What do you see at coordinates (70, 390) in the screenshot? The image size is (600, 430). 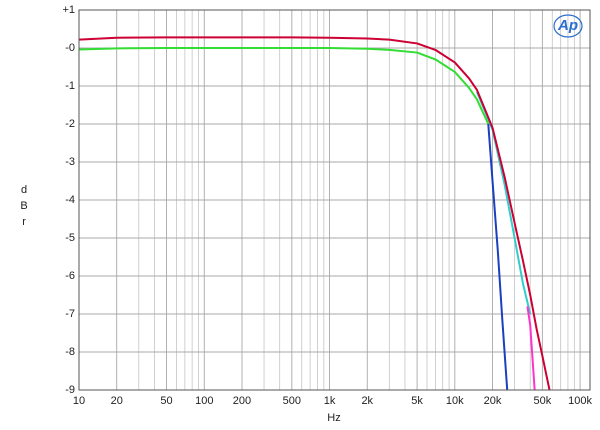 I see `y-tick-label: -9` at bounding box center [70, 390].